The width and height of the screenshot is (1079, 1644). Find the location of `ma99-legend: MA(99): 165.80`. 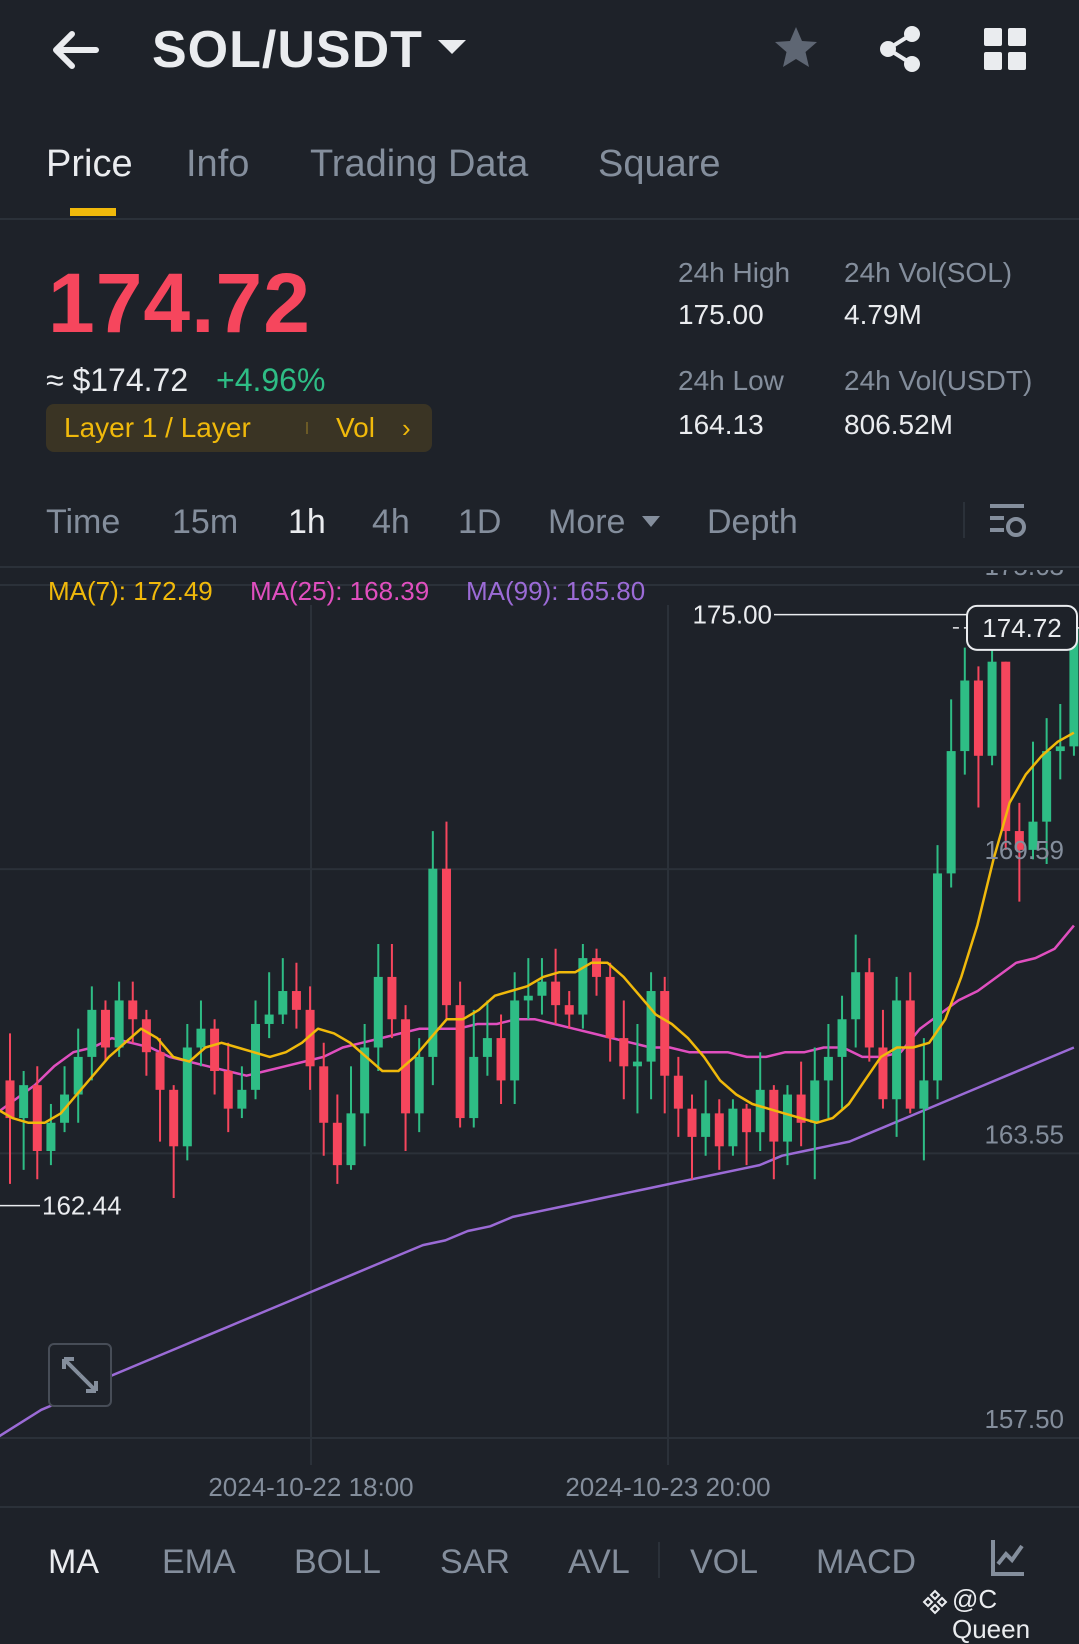

ma99-legend: MA(99): 165.80 is located at coordinates (556, 591).